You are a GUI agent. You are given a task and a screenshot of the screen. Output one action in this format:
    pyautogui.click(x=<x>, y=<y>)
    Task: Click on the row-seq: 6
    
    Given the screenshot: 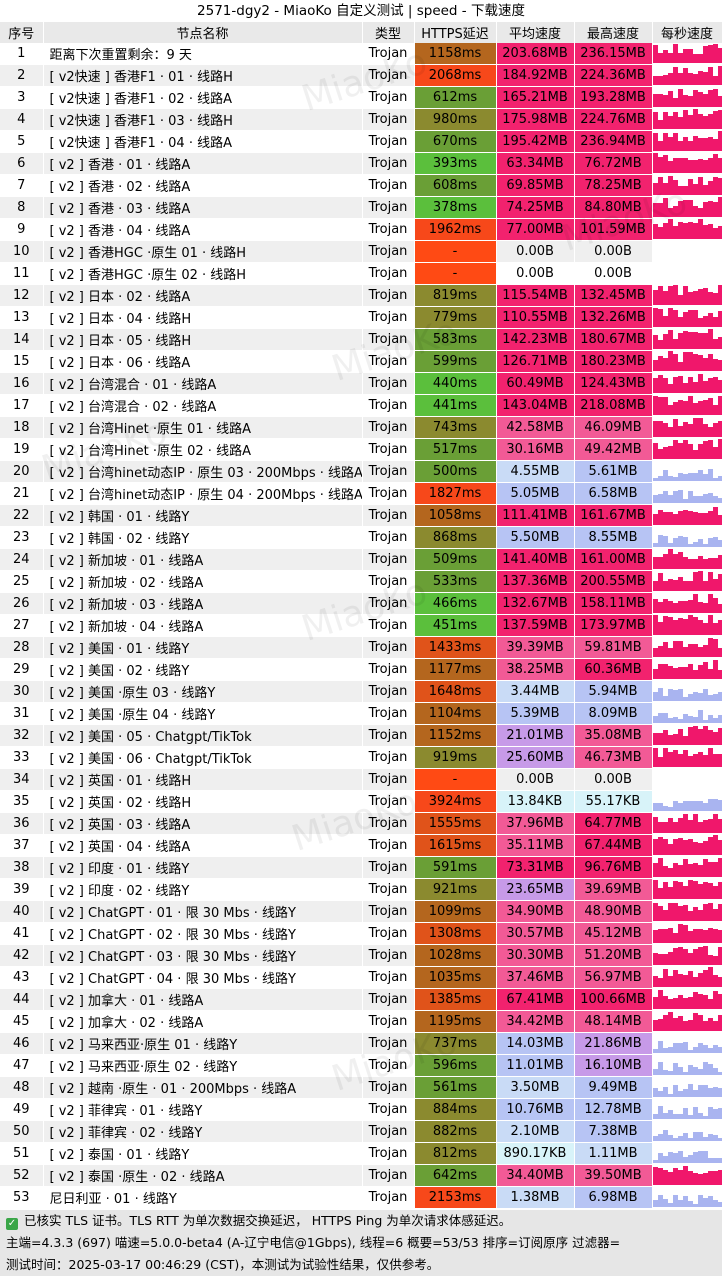 What is the action you would take?
    pyautogui.click(x=22, y=163)
    